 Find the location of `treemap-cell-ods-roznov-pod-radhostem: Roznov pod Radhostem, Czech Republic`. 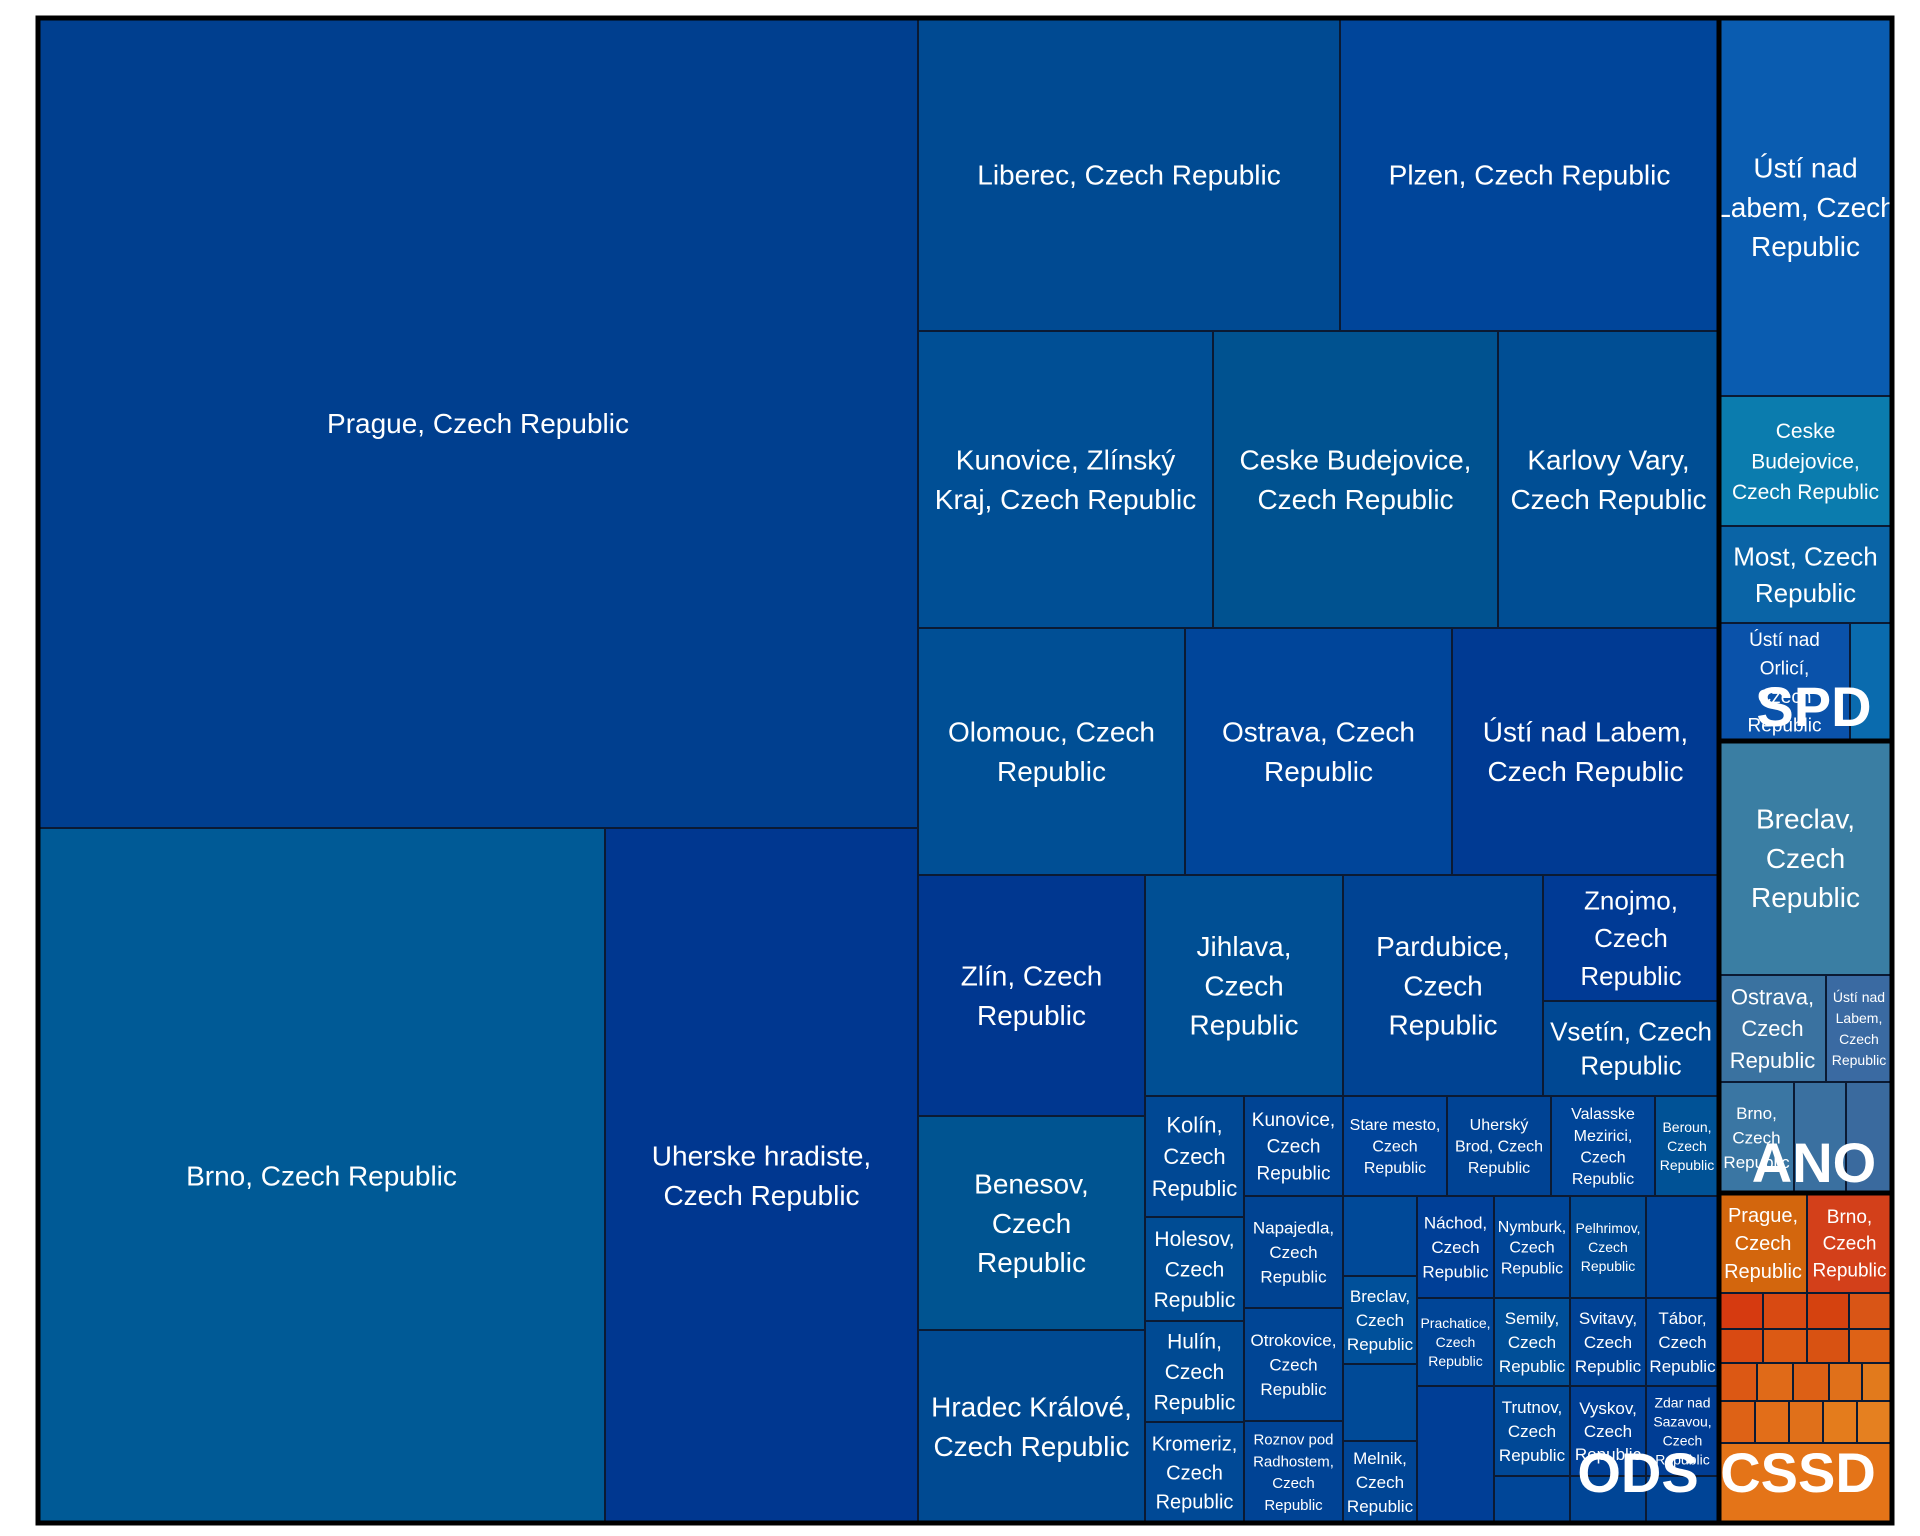

treemap-cell-ods-roznov-pod-radhostem: Roznov pod Radhostem, Czech Republic is located at coordinates (1293, 1472).